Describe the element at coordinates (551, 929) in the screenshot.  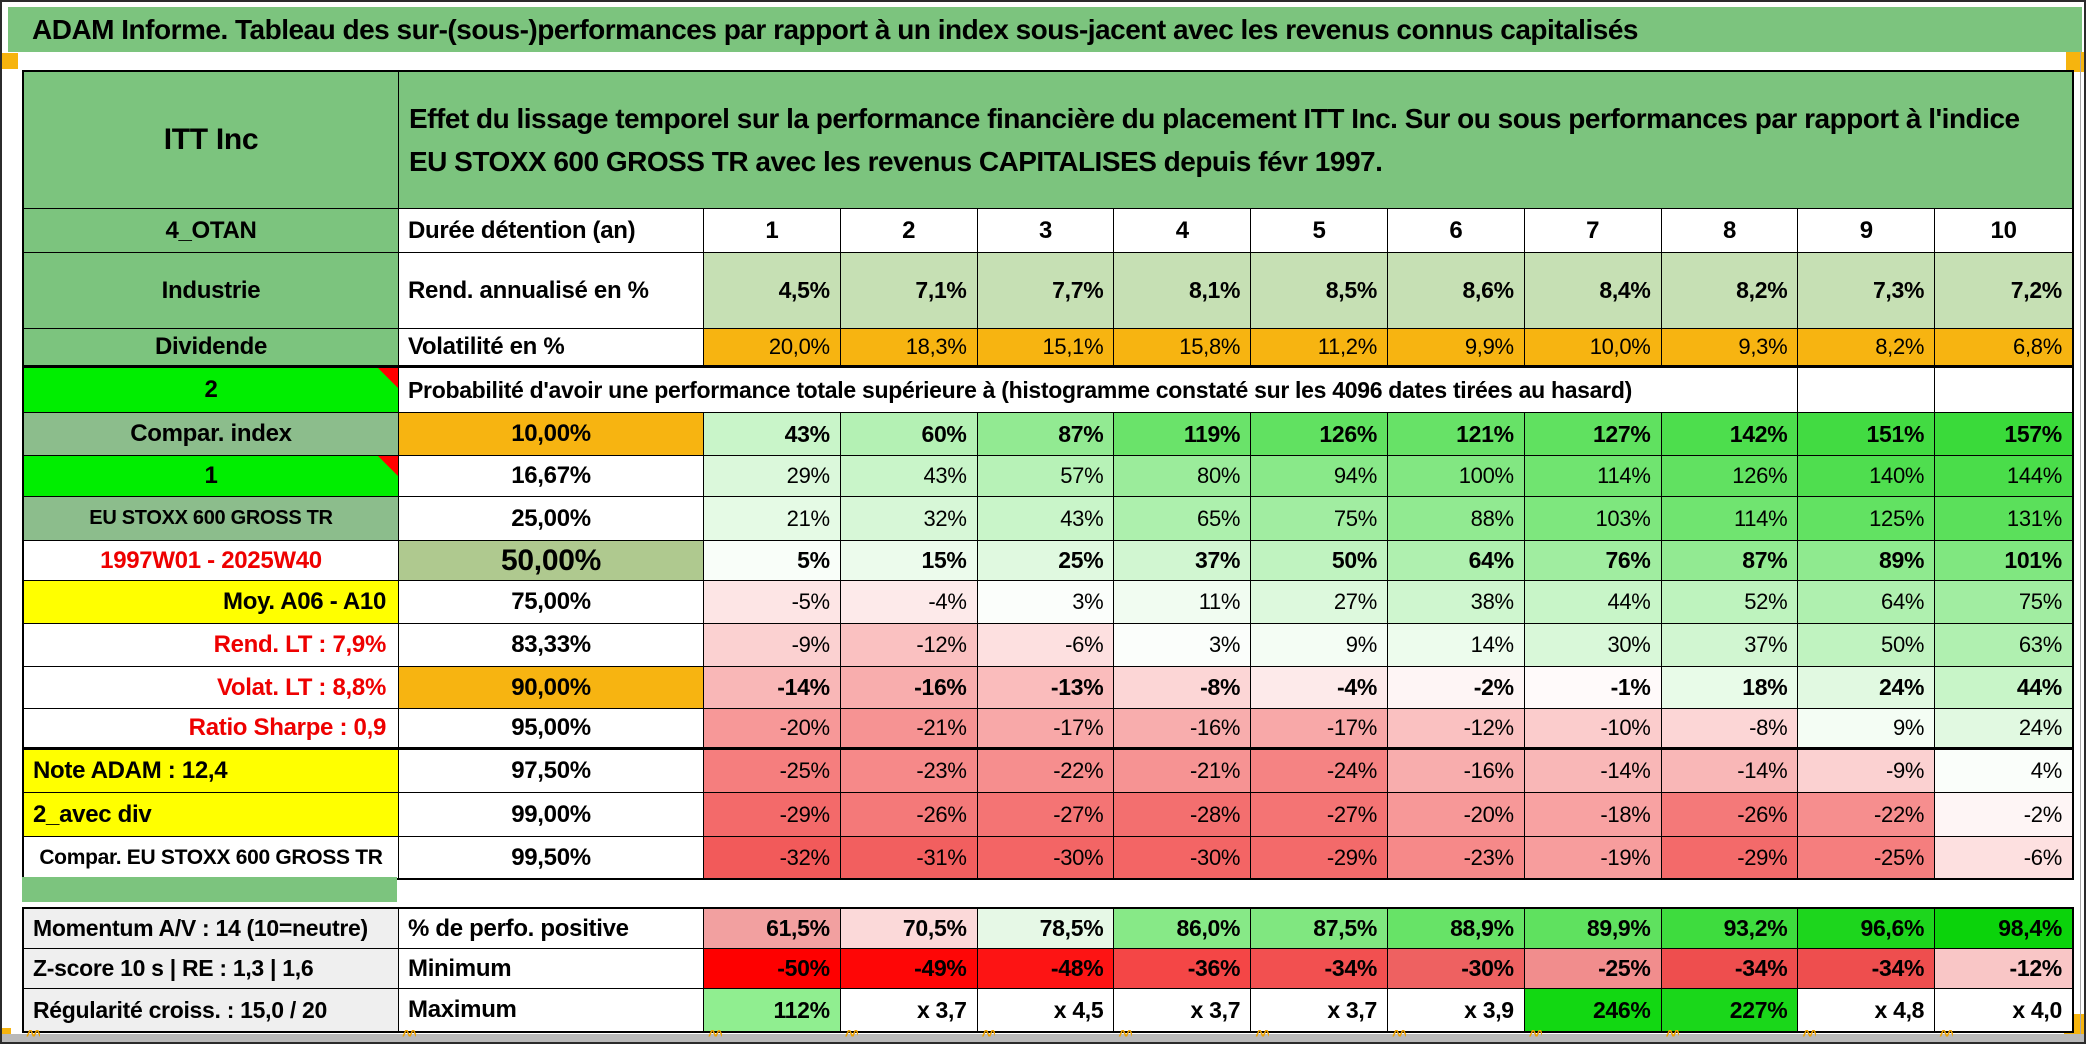
I see `summary-metric-cell: % de perfo. positive` at that location.